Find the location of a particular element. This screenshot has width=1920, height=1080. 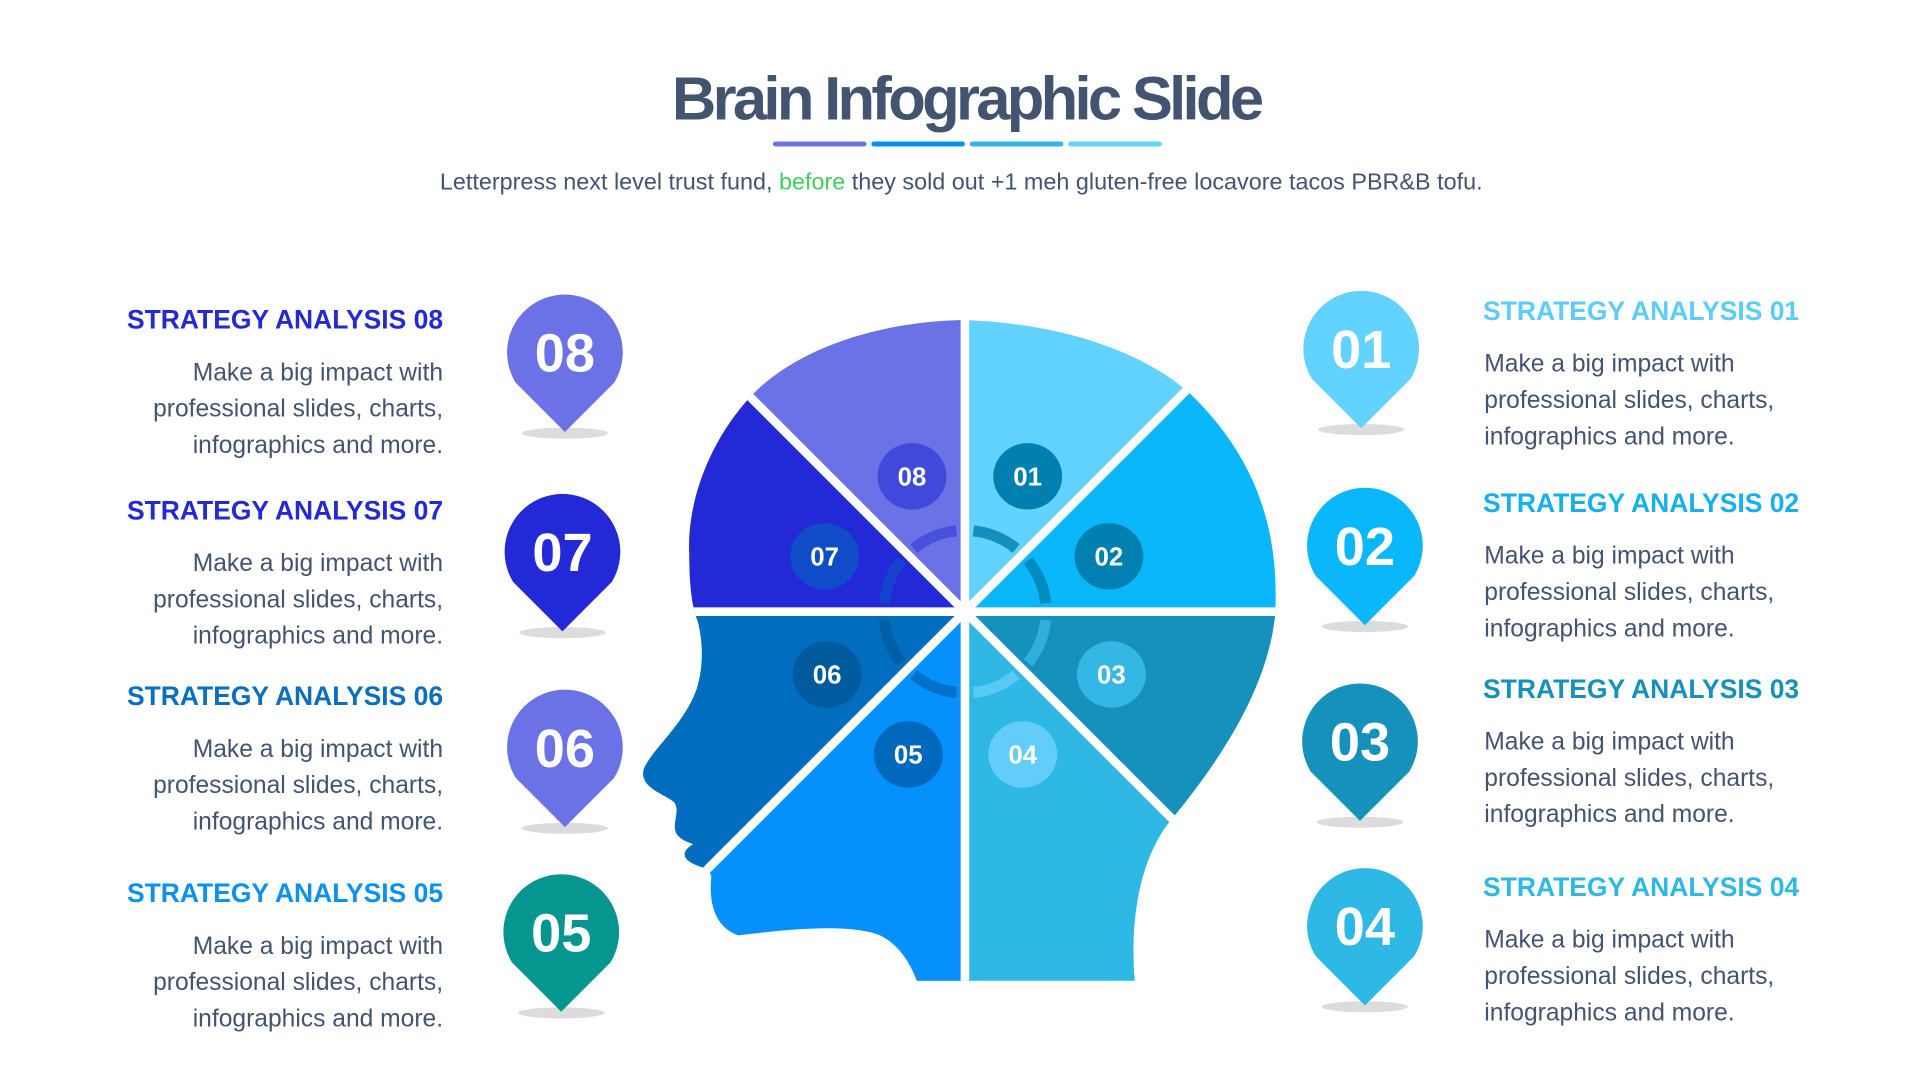

badge-number: 04 is located at coordinates (1022, 756).